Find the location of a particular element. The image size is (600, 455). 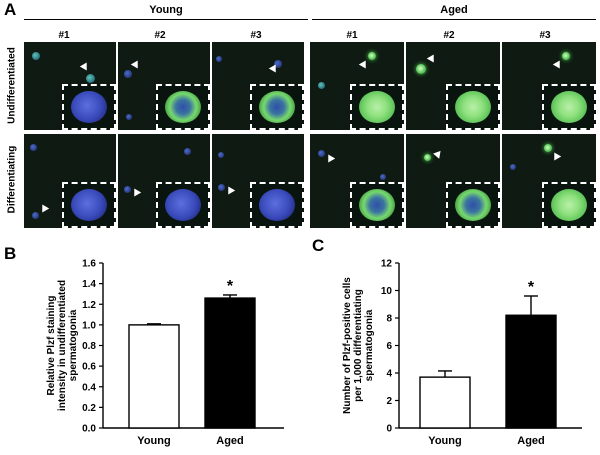

panel-a-letter: A is located at coordinates (10, 9).